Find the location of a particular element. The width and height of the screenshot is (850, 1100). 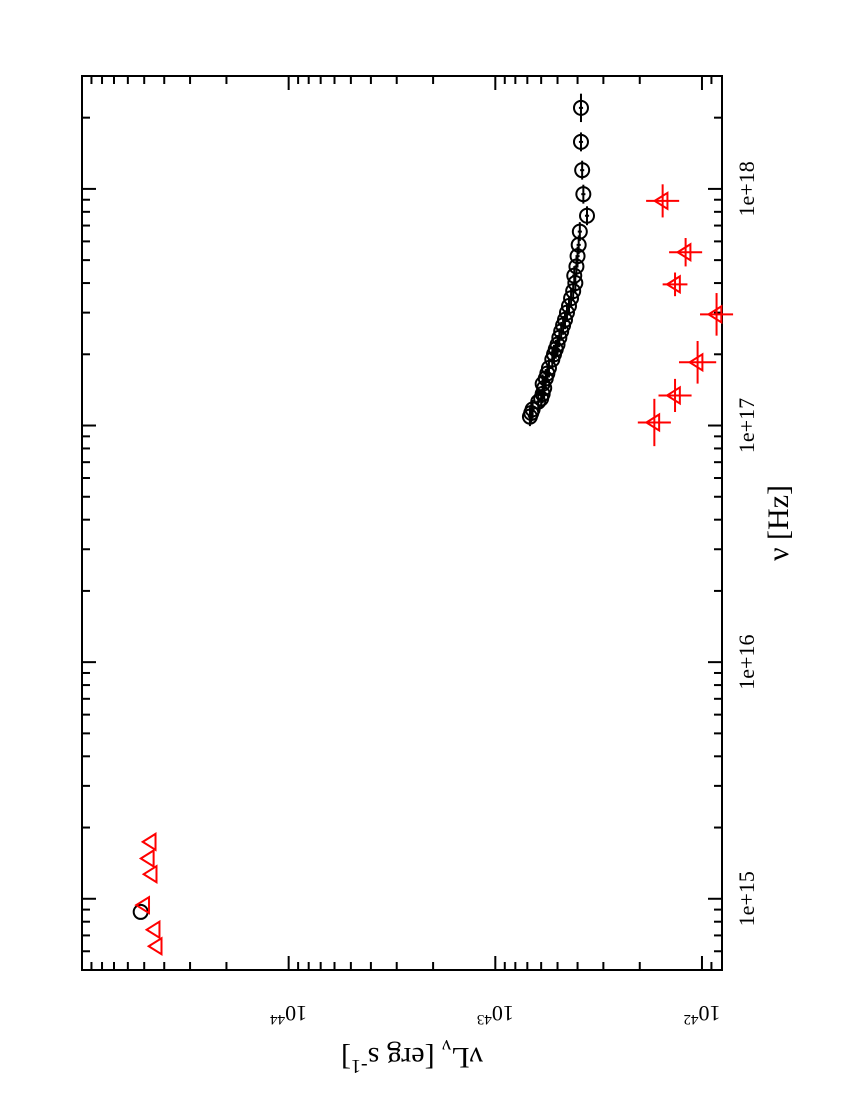

x-tick-label: 1e+17 is located at coordinates (746, 425).